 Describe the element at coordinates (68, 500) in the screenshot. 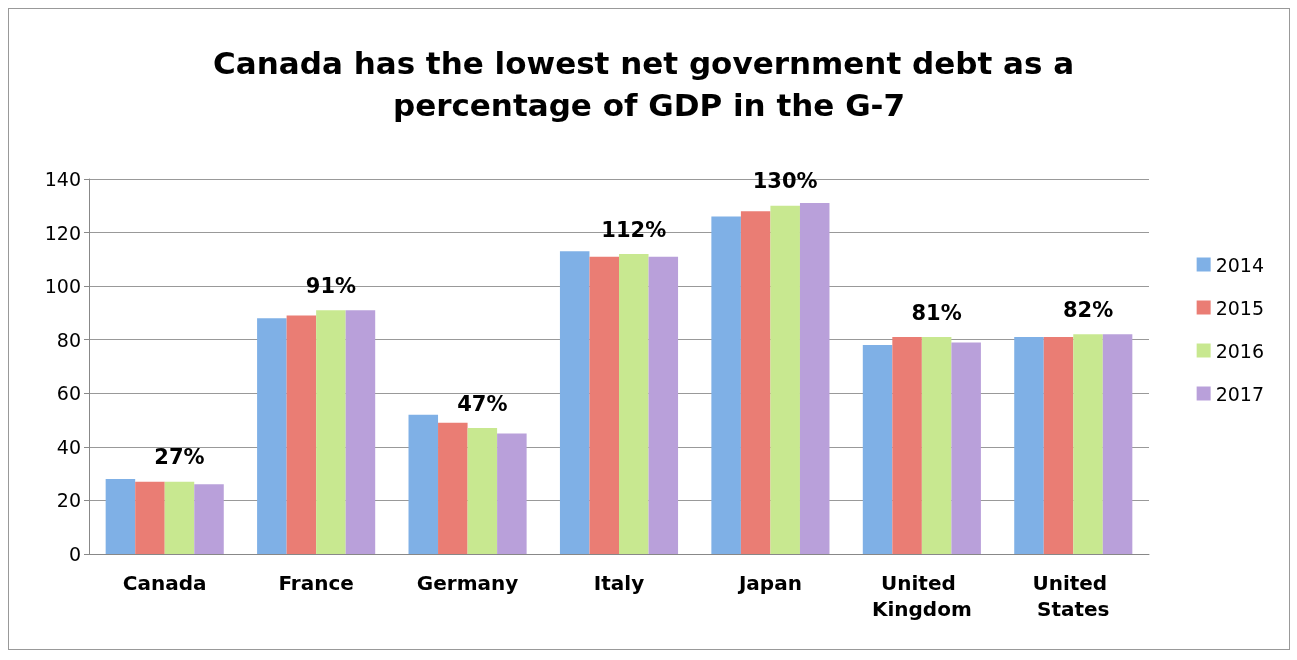

I see `y-tick-label: 20` at that location.